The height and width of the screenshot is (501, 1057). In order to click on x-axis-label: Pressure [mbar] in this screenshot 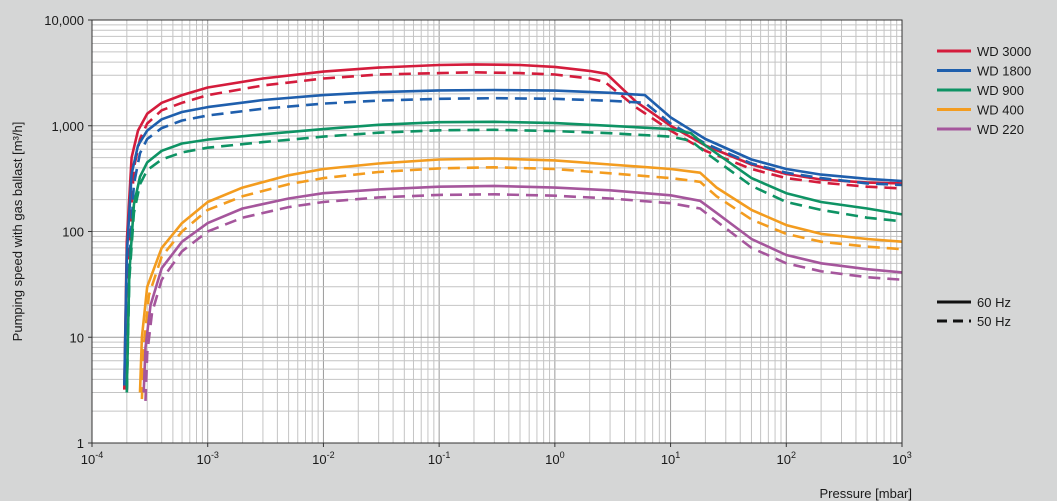, I will do `click(866, 493)`.